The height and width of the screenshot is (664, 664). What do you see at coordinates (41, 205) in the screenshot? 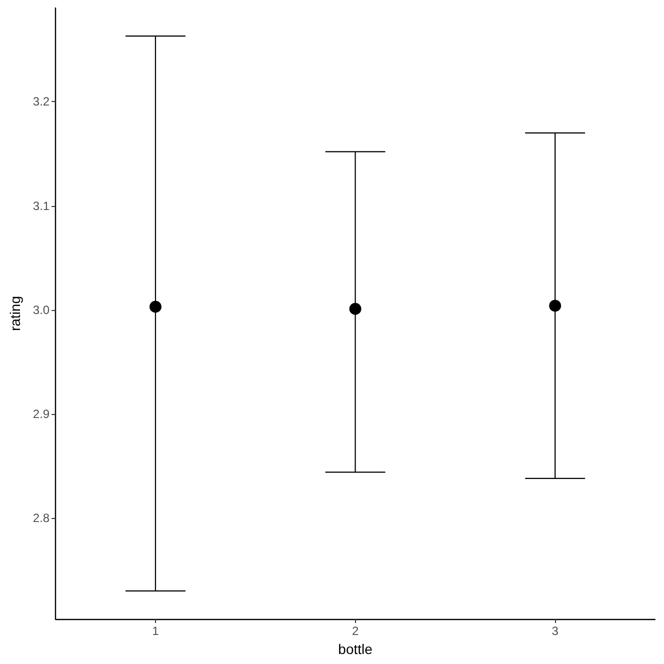
I see `y-tick-label: 3.1` at bounding box center [41, 205].